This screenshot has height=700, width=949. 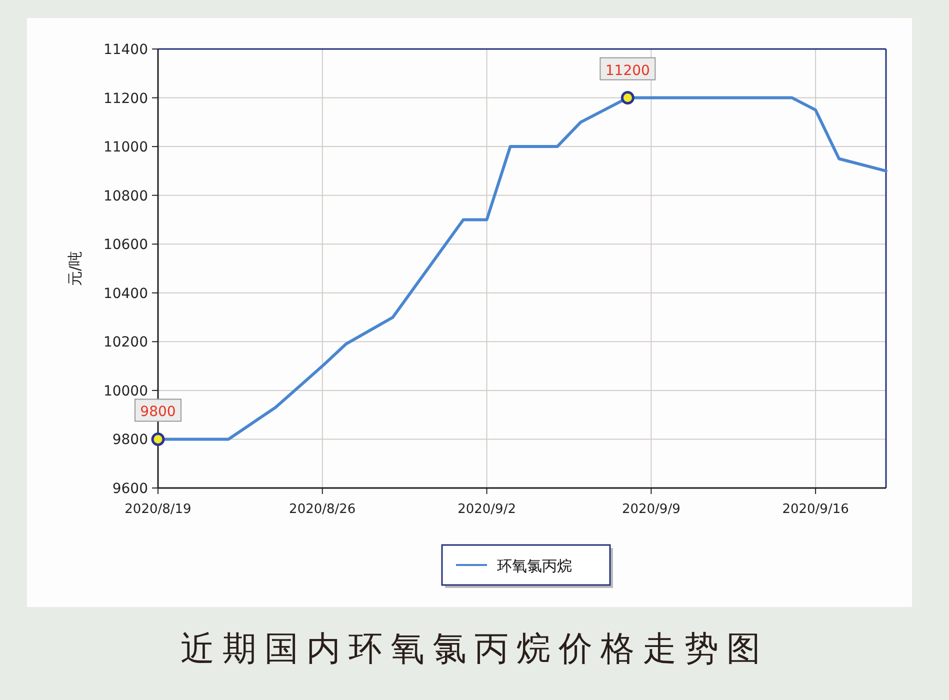 I want to click on annotation: 9800, so click(x=158, y=412).